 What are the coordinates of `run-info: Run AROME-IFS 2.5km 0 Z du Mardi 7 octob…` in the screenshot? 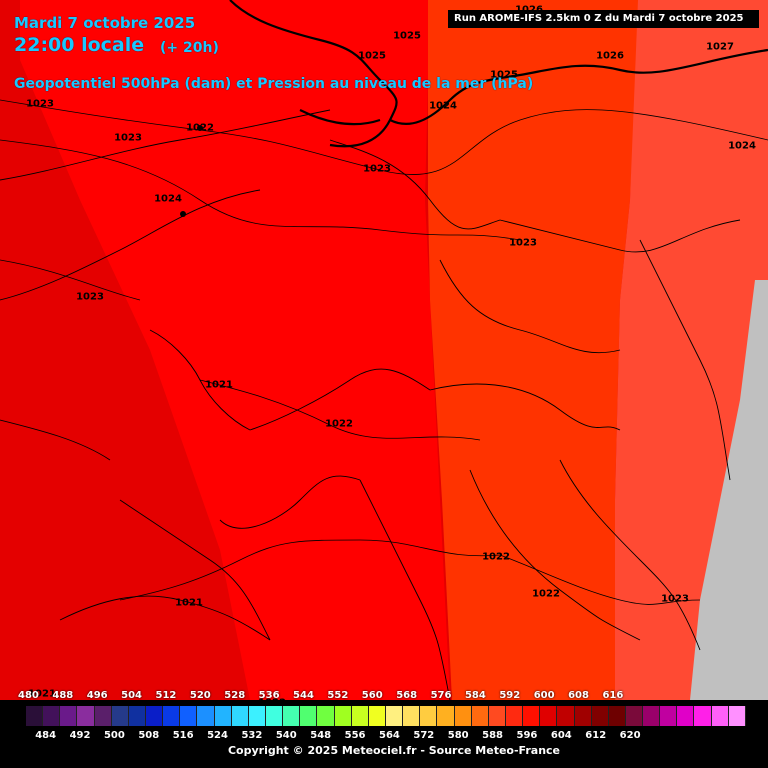 It's located at (603, 19).